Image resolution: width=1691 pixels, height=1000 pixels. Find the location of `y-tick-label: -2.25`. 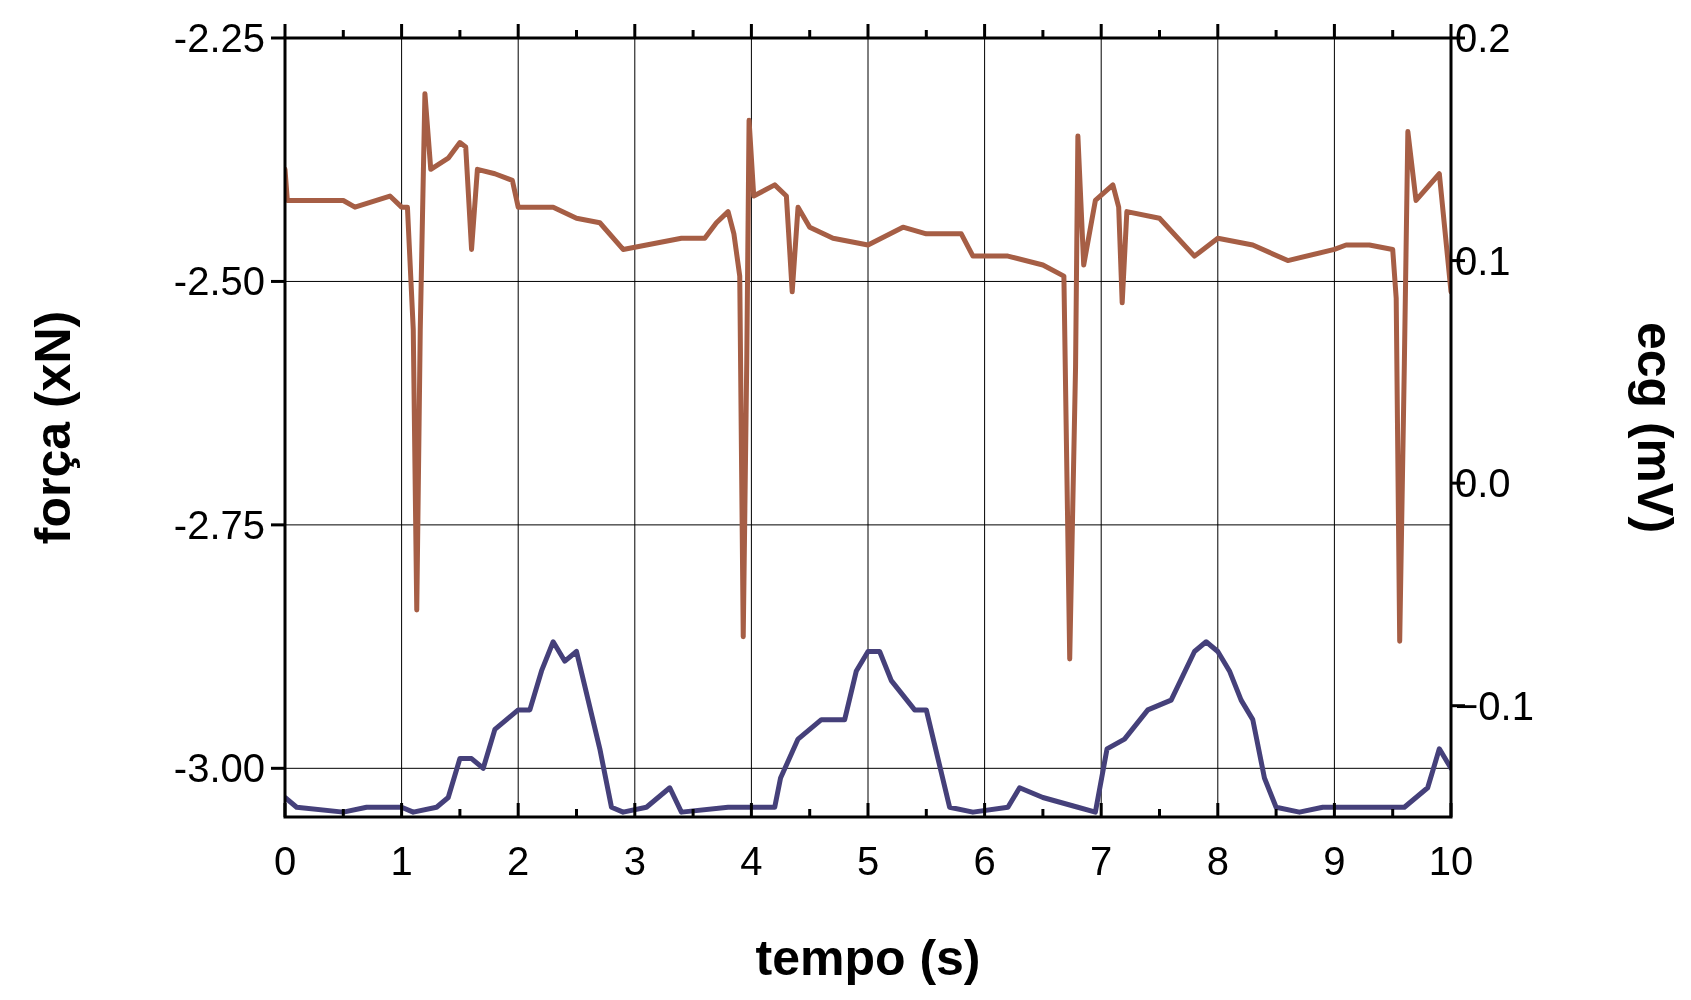

y-tick-label: -2.25 is located at coordinates (219, 38).